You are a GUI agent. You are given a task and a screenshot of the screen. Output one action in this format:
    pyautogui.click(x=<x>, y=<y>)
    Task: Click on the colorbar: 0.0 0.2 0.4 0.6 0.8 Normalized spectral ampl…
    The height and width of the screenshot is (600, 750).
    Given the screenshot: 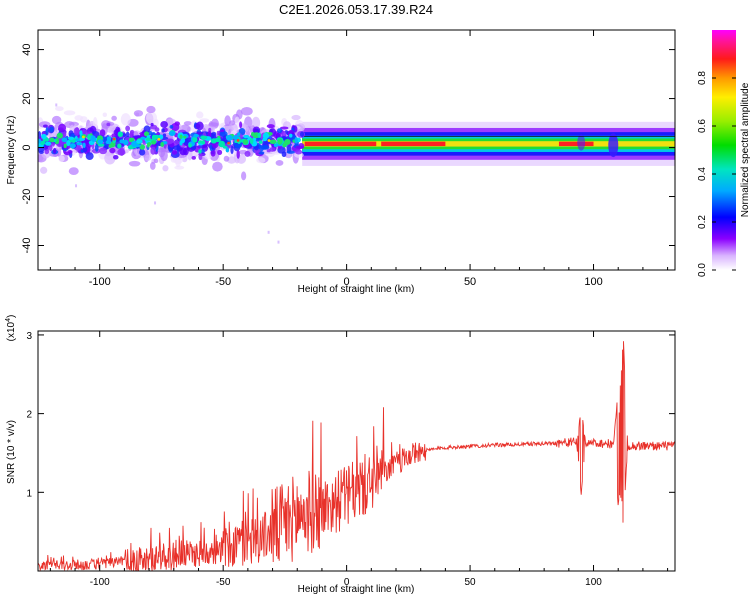 What is the action you would take?
    pyautogui.click(x=723, y=153)
    